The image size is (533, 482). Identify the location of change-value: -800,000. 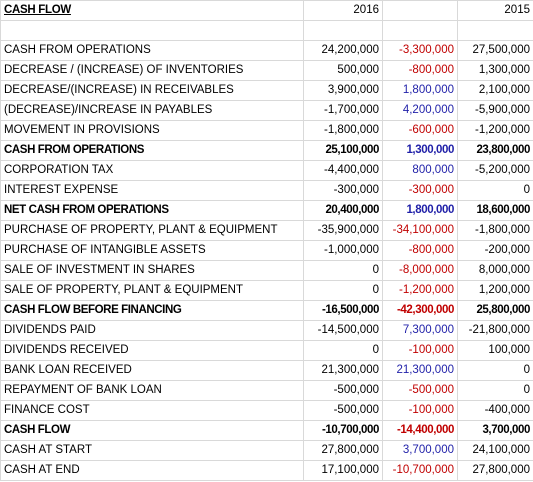
(420, 70).